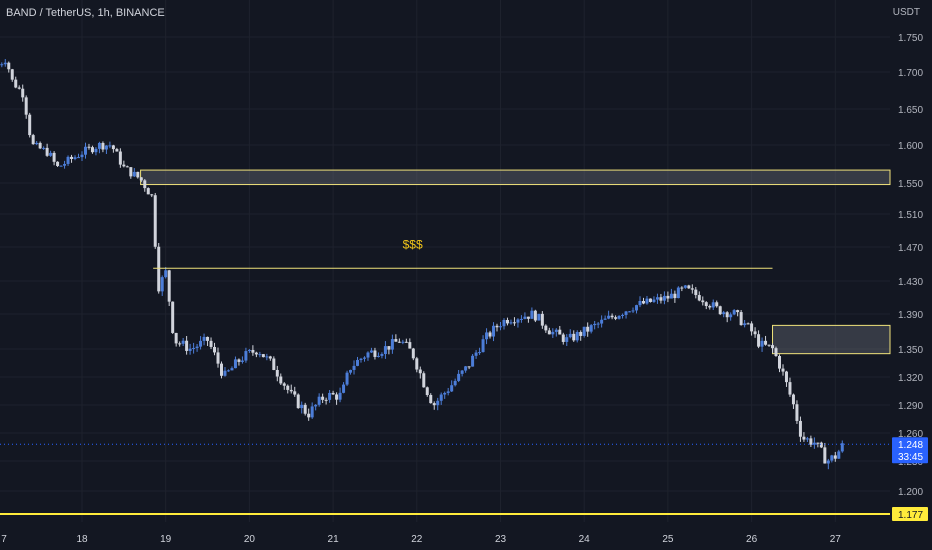 The width and height of the screenshot is (932, 550). Describe the element at coordinates (910, 445) in the screenshot. I see `current-price-label: 1.248` at that location.